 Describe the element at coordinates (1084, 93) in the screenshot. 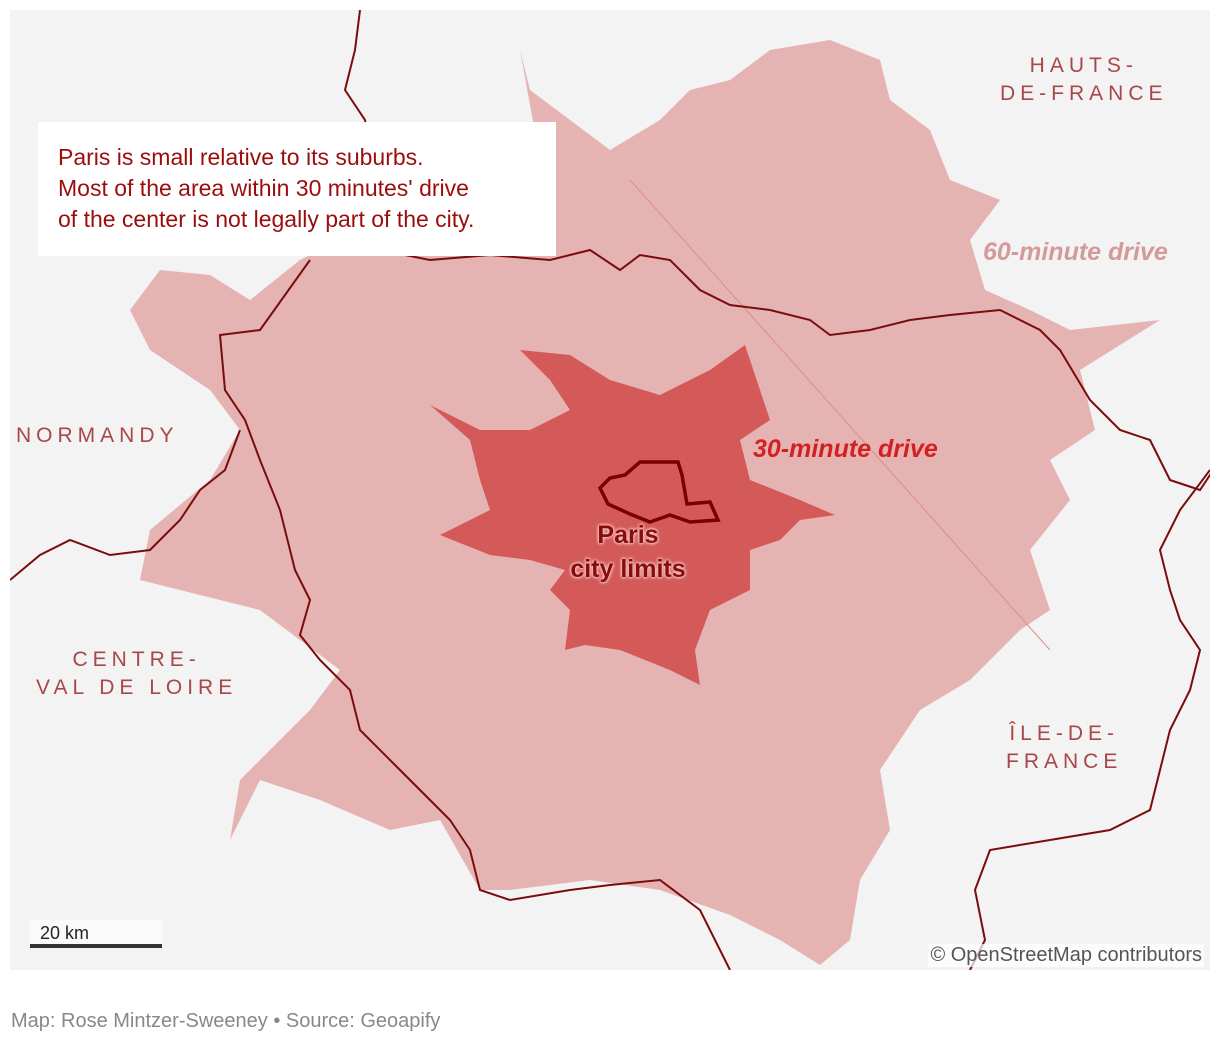

I see `region-label-line: DE-FRANCE` at that location.